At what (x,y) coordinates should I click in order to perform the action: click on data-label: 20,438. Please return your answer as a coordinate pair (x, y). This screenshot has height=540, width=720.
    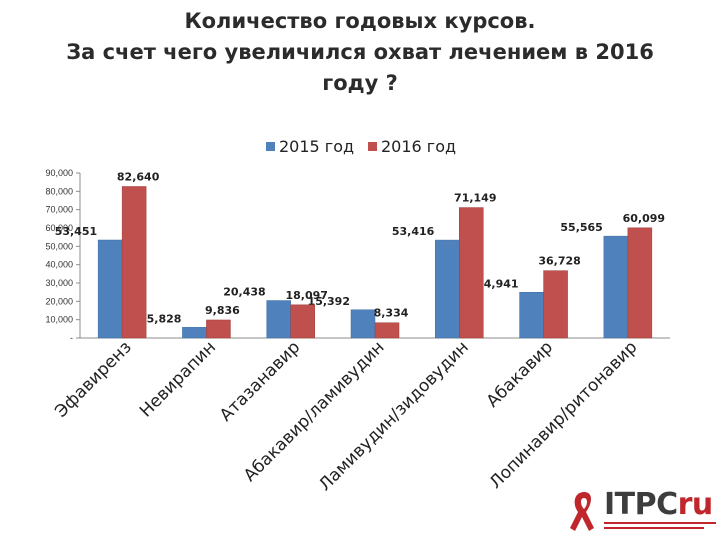
    Looking at the image, I should click on (244, 292).